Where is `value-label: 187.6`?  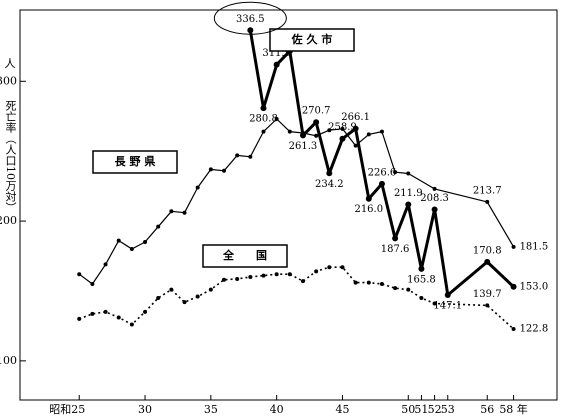 value-label: 187.6 is located at coordinates (395, 249).